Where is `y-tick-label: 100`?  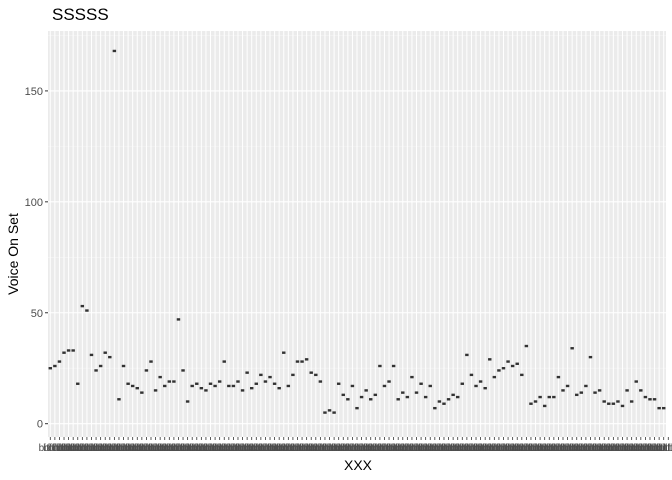 y-tick-label: 100 is located at coordinates (34, 203).